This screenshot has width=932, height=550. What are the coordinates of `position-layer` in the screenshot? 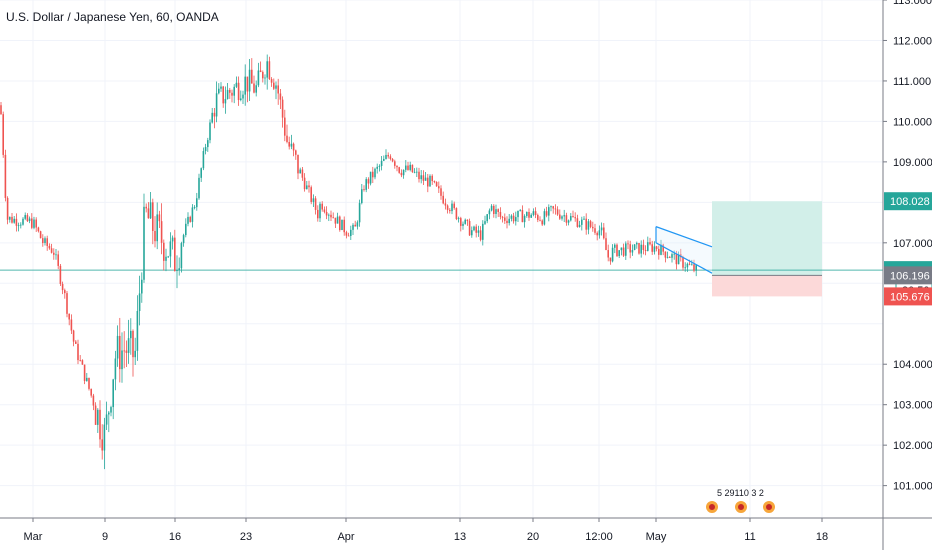 It's located at (767, 249).